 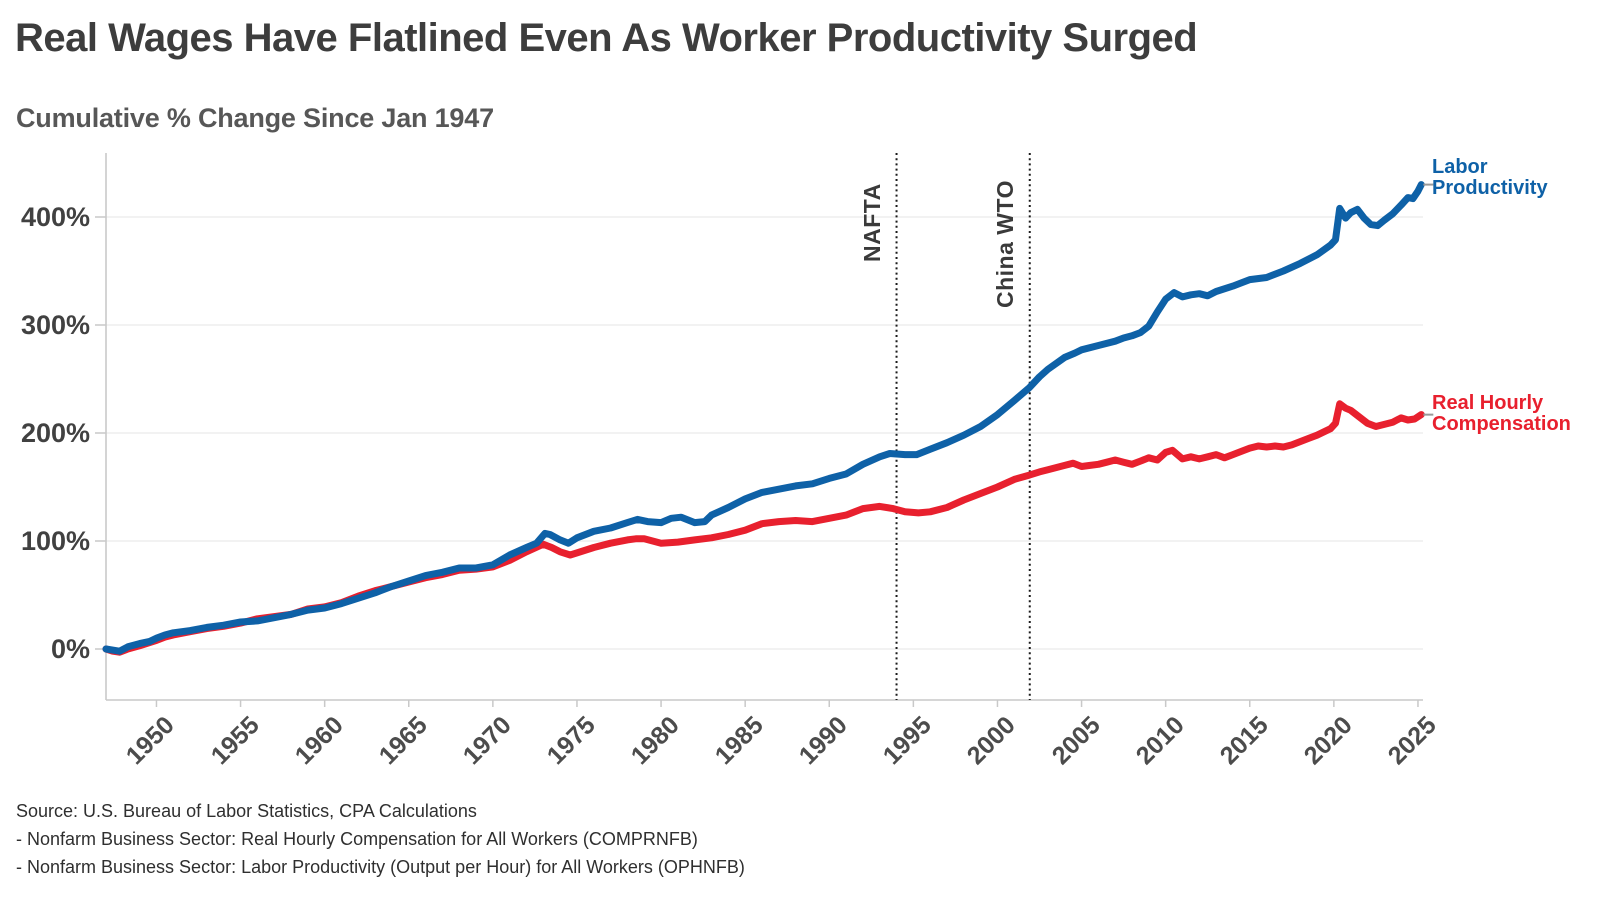 I want to click on series-label-line: Productivity, so click(x=1490, y=187).